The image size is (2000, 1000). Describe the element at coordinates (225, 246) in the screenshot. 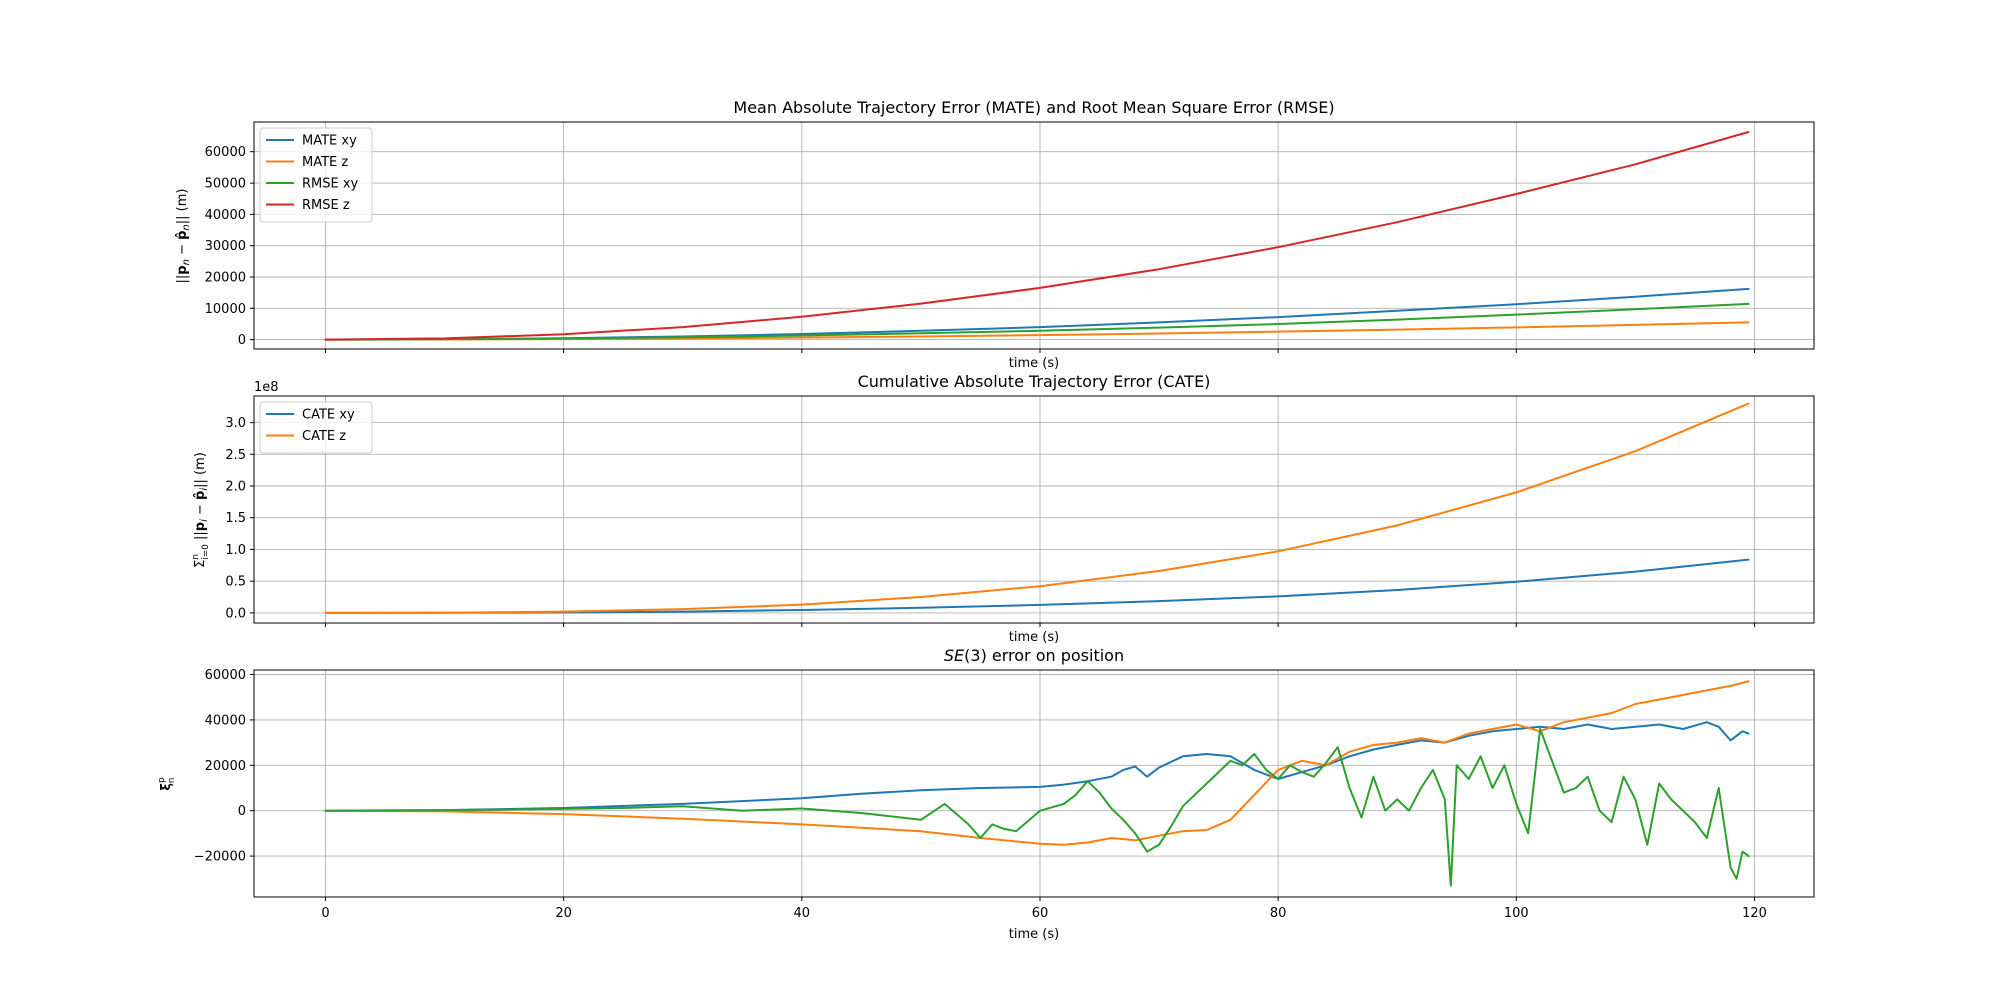

I see `y-tick-label: 30000` at that location.